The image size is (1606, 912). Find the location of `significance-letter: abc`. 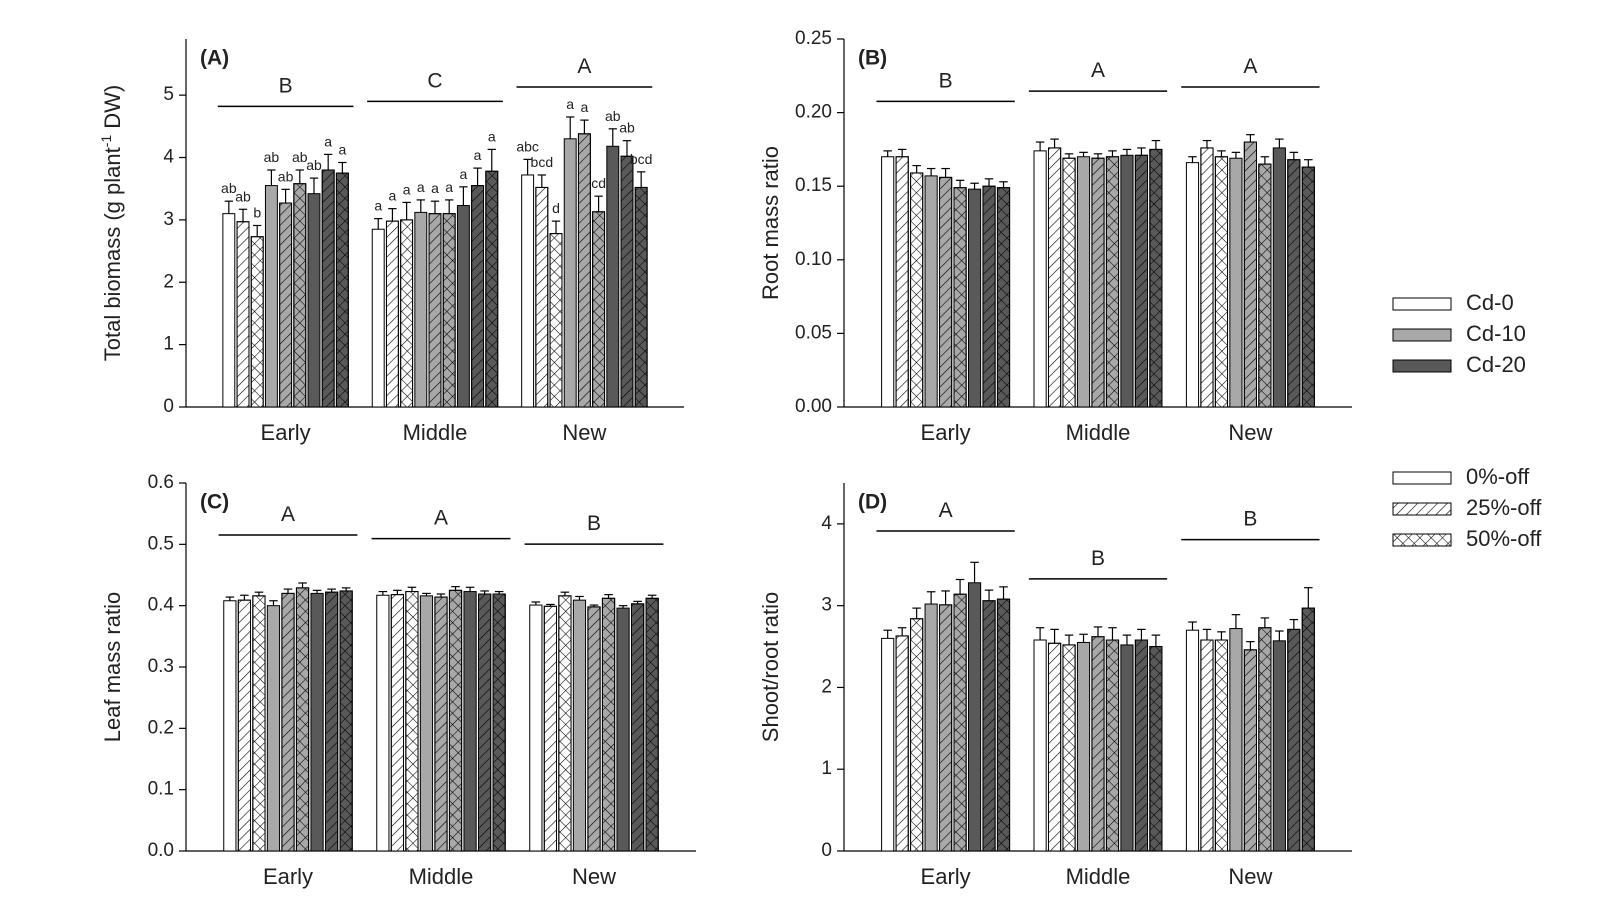

significance-letter: abc is located at coordinates (527, 146).